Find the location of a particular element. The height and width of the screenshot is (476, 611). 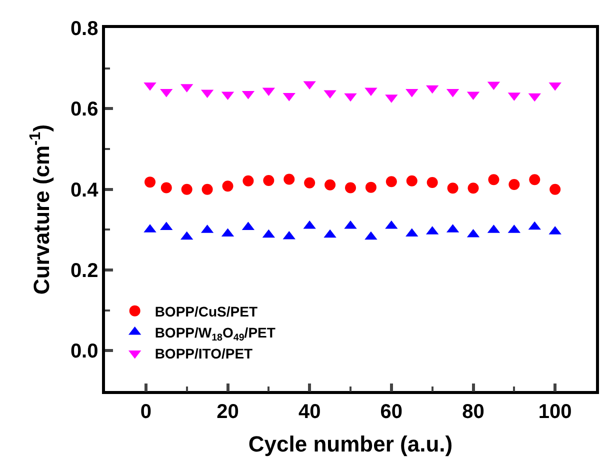

legend-label: BOPP/ITO/PET is located at coordinates (204, 354).